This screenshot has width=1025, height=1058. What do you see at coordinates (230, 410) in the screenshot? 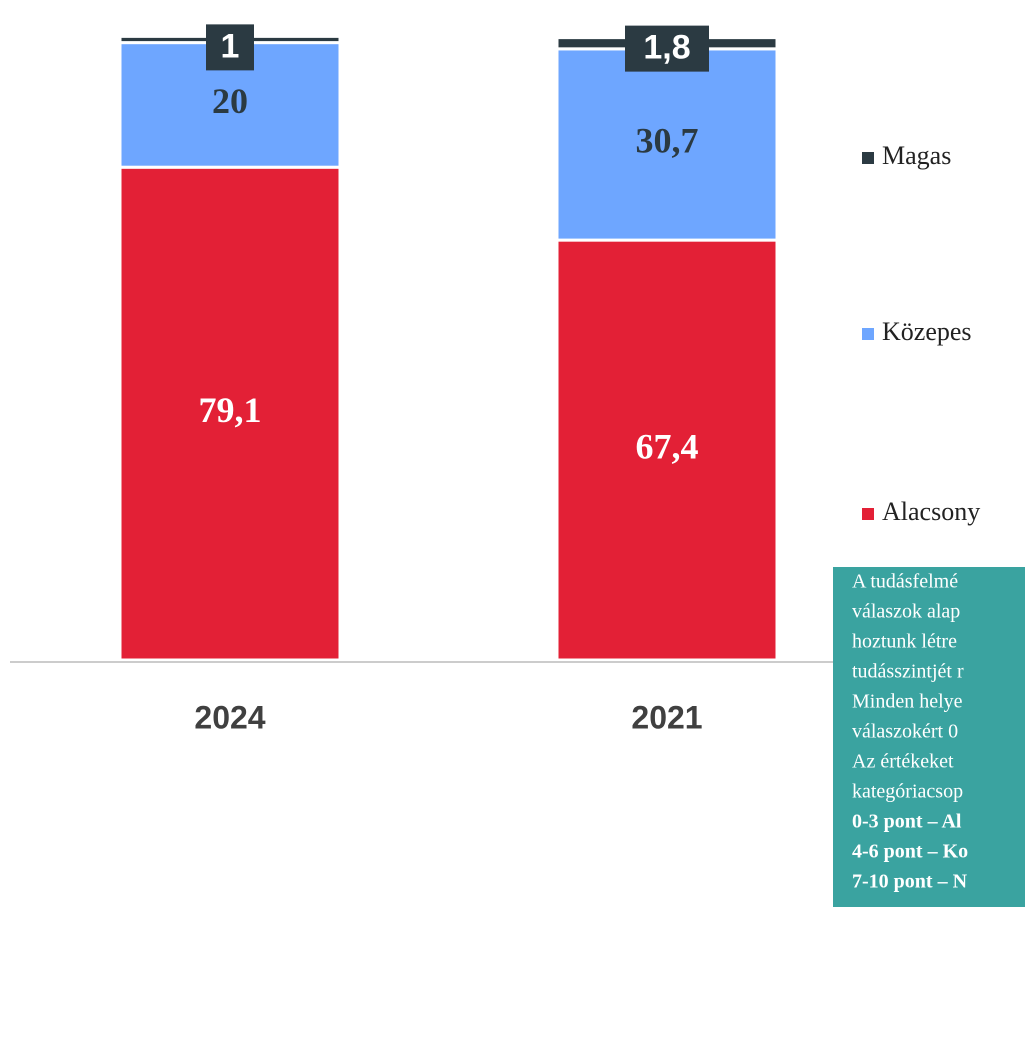
I see `value-label: 79,1` at bounding box center [230, 410].